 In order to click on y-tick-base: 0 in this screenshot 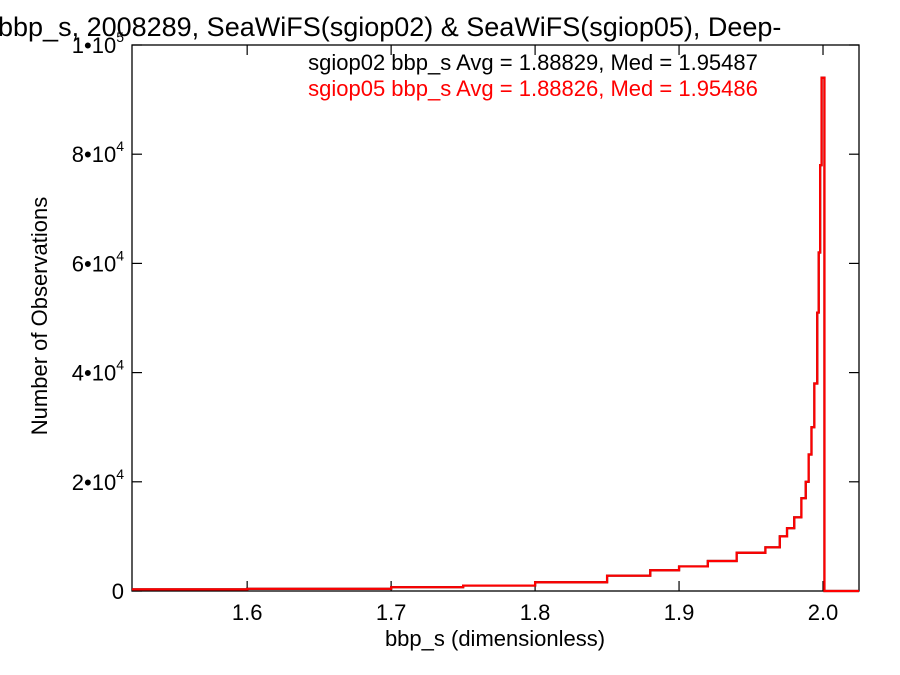, I will do `click(118, 591)`.